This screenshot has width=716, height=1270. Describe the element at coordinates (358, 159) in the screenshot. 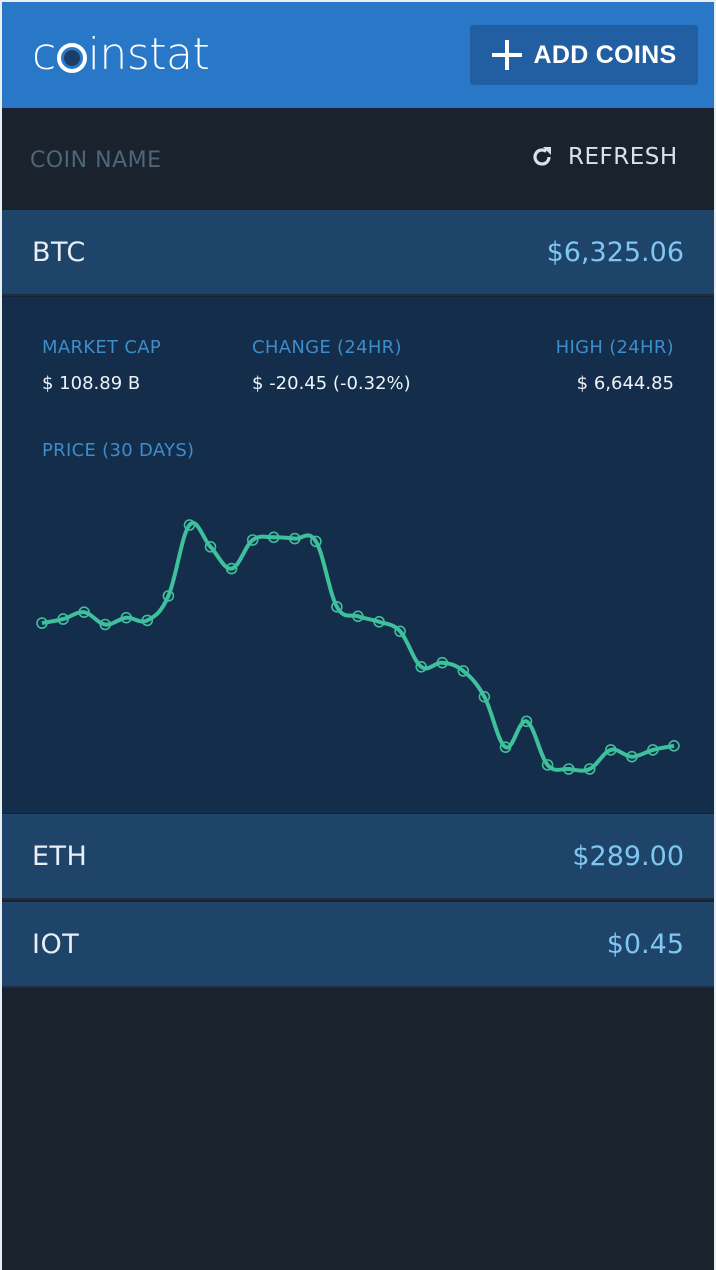

I see `column-header-bar: COIN NAME REFRESH` at that location.